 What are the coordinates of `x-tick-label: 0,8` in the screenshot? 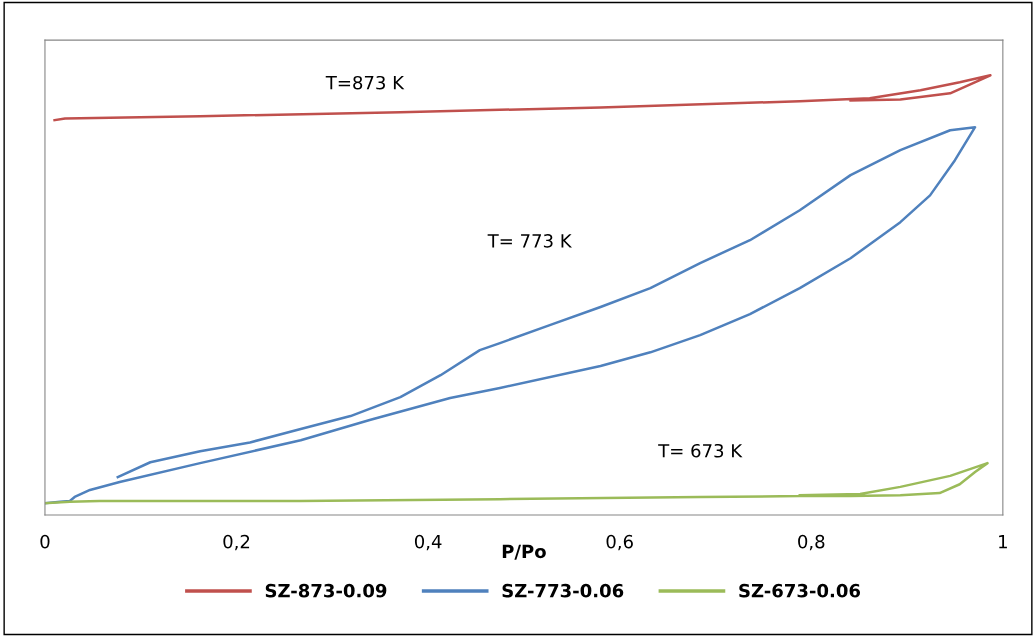 It's located at (811, 542).